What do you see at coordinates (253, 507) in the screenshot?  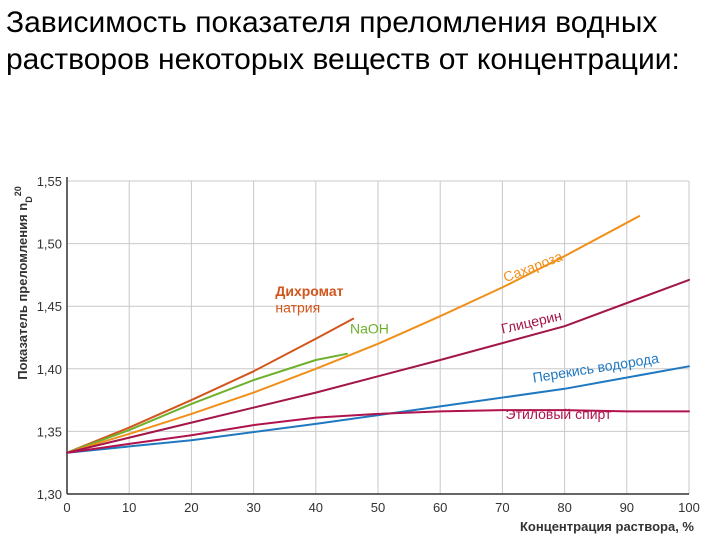 I see `x-tick-label: 30` at bounding box center [253, 507].